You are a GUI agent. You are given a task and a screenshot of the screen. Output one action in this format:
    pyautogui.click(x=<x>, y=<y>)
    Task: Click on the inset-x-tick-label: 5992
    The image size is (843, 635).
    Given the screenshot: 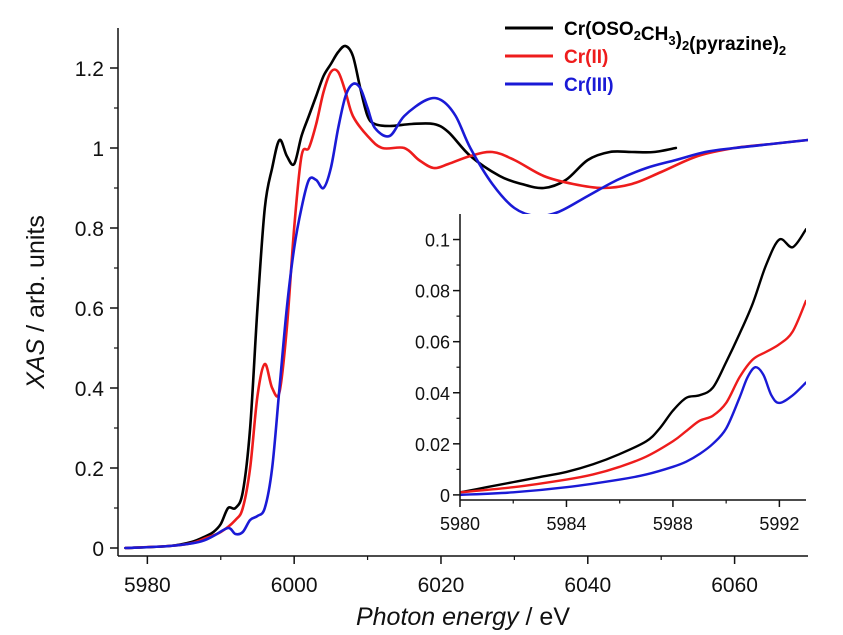 What is the action you would take?
    pyautogui.click(x=779, y=524)
    